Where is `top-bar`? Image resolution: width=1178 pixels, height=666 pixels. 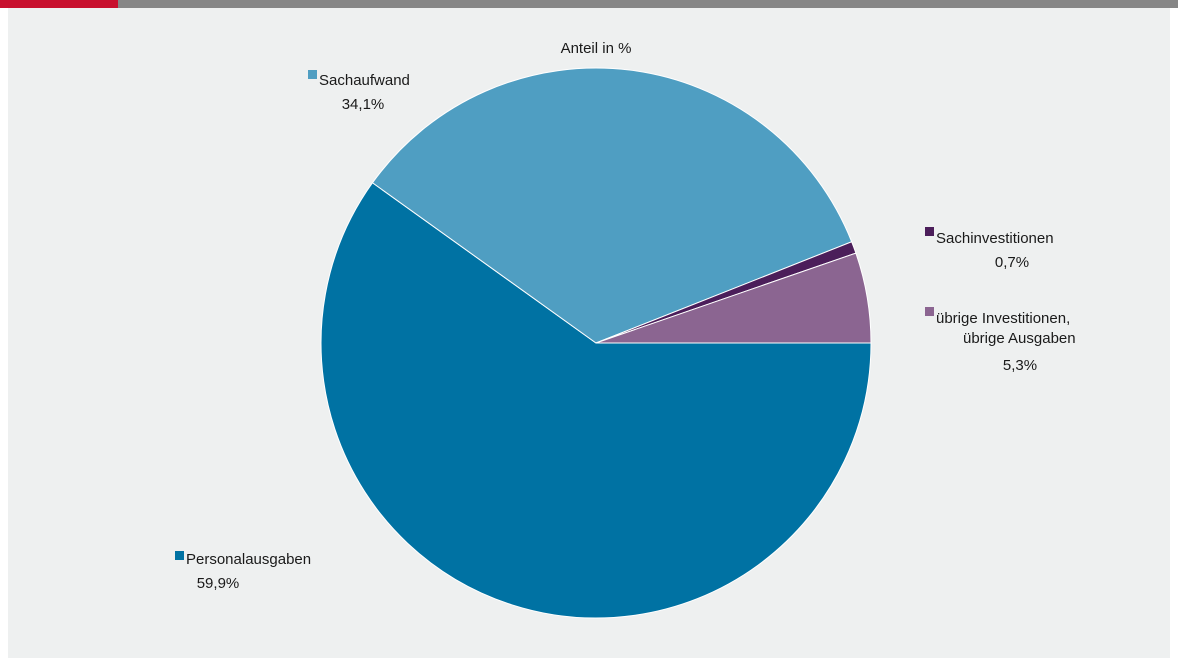
top-bar is located at coordinates (589, 4).